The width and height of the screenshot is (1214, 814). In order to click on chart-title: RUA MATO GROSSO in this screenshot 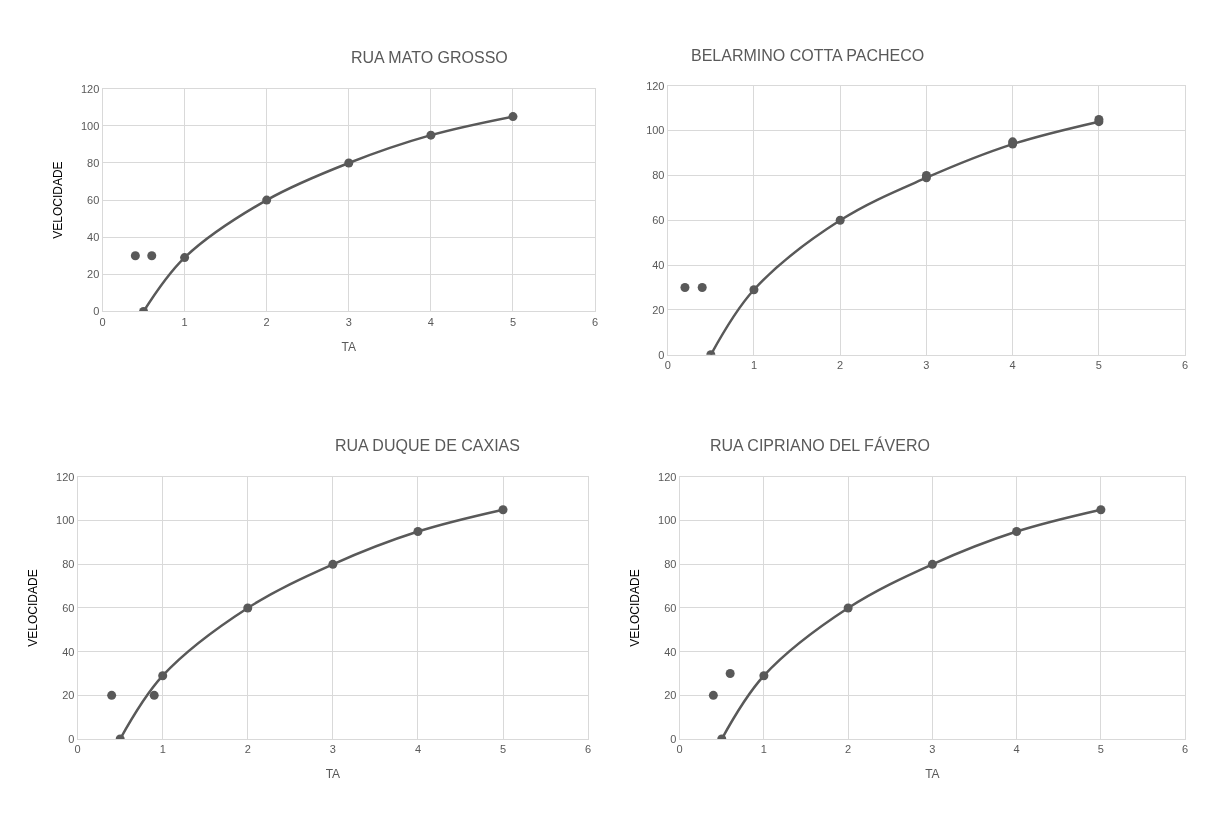, I will do `click(429, 57)`.